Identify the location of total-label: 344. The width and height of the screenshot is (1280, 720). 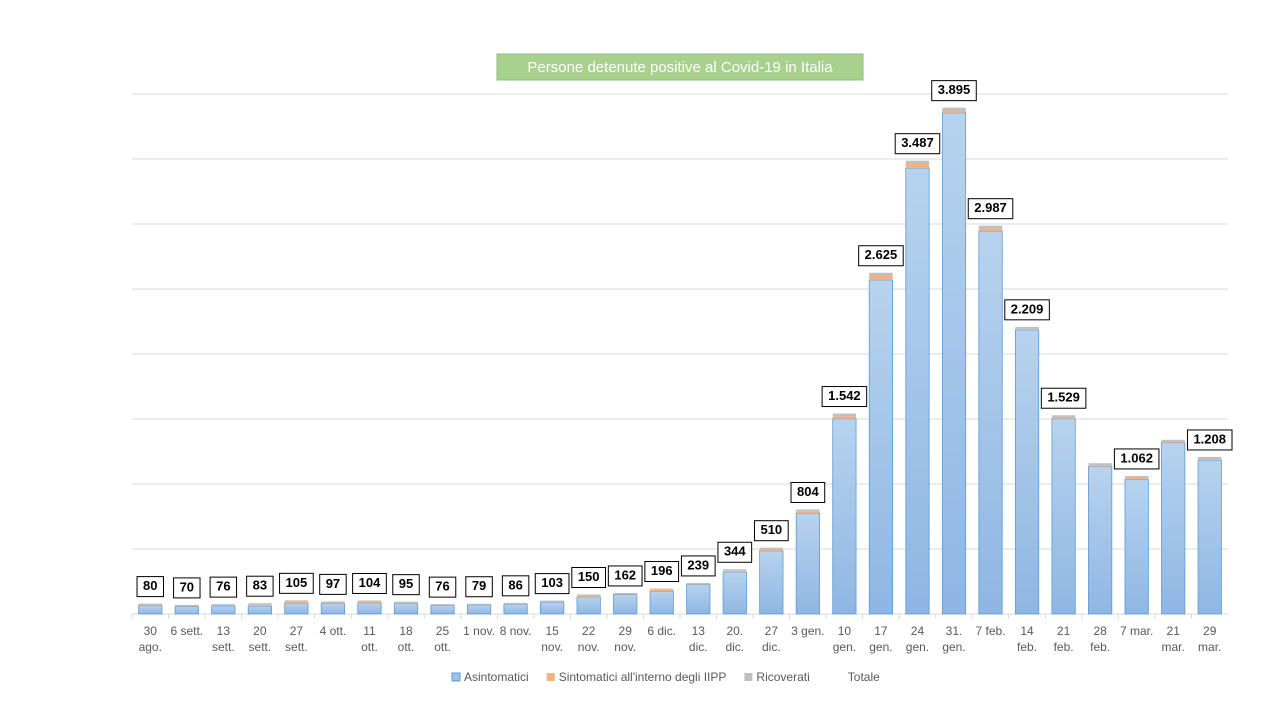
(735, 551).